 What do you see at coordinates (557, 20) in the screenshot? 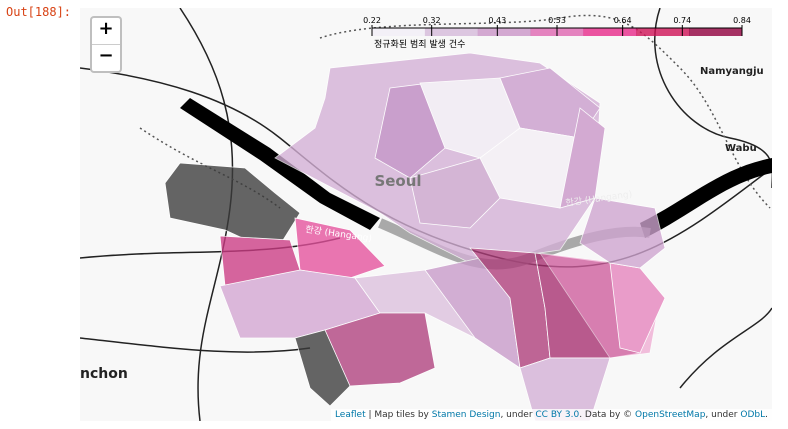
I see `legend-tick-label: 0.53` at bounding box center [557, 20].